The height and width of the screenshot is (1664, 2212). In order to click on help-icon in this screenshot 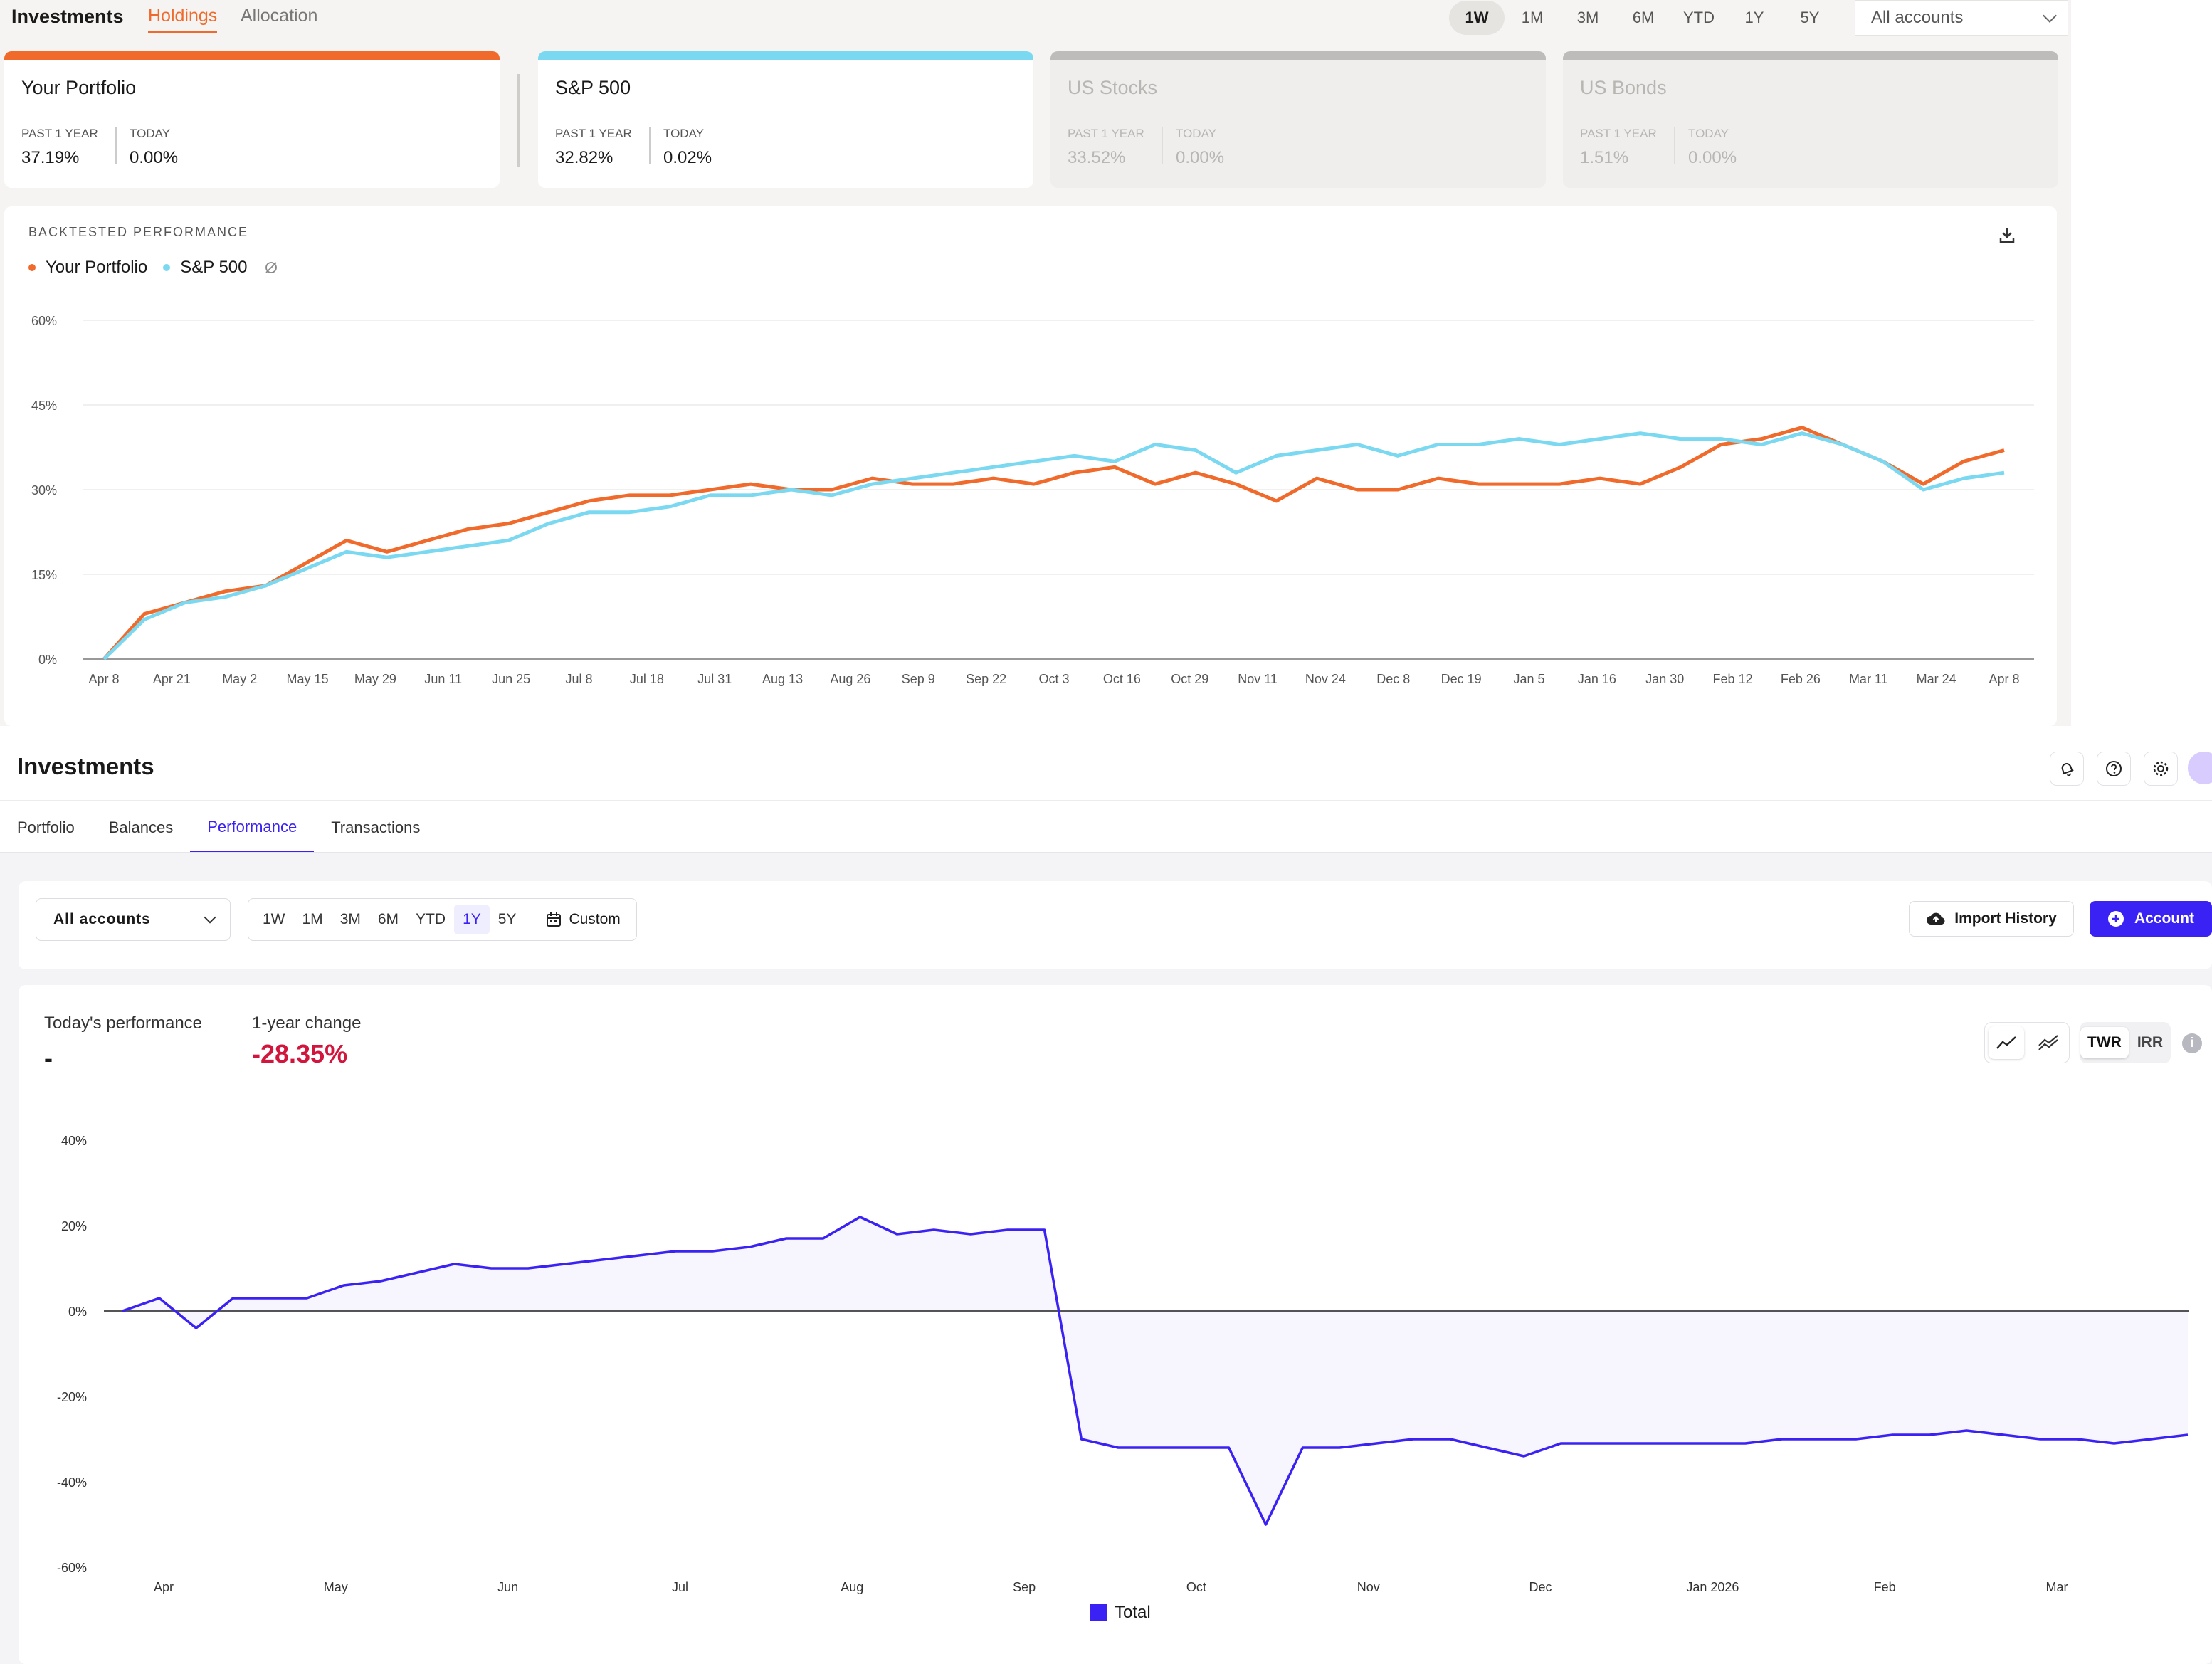, I will do `click(2114, 769)`.